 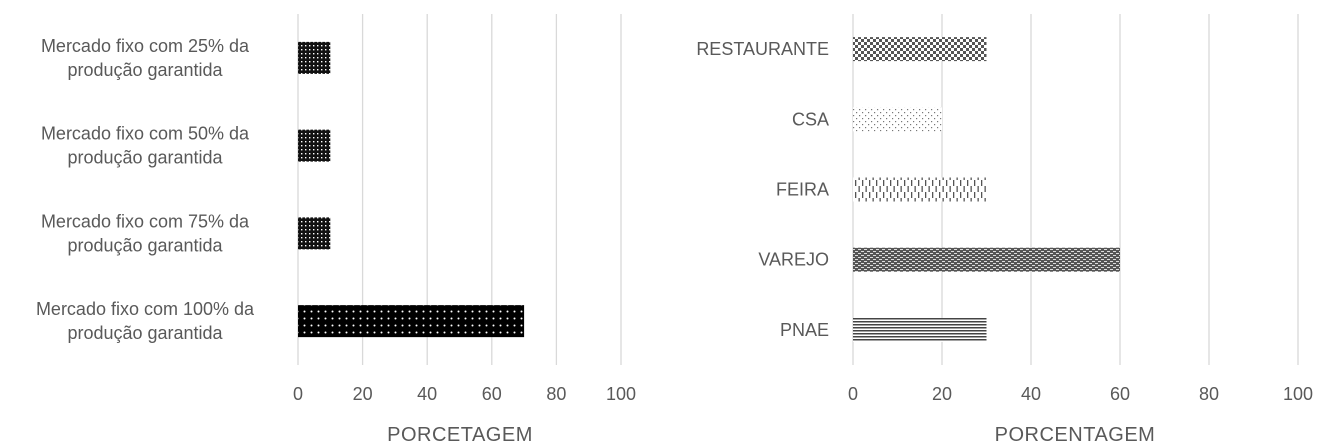 I want to click on right-category-label-line: VAREJO, so click(x=793, y=260).